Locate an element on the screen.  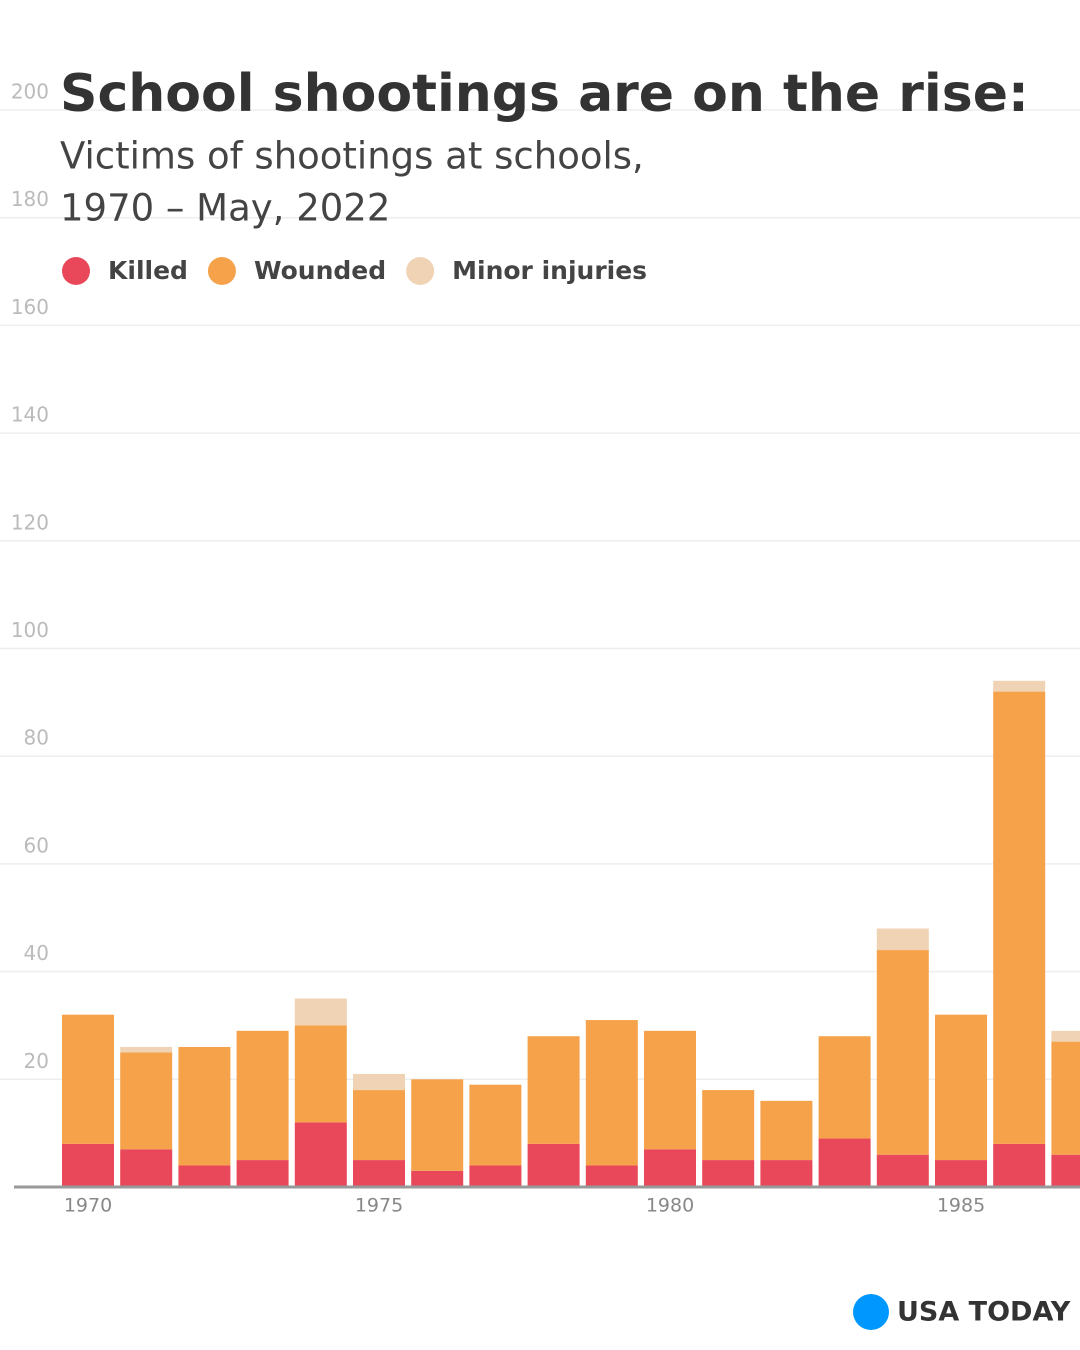
y-tick-label: 40 is located at coordinates (36, 953).